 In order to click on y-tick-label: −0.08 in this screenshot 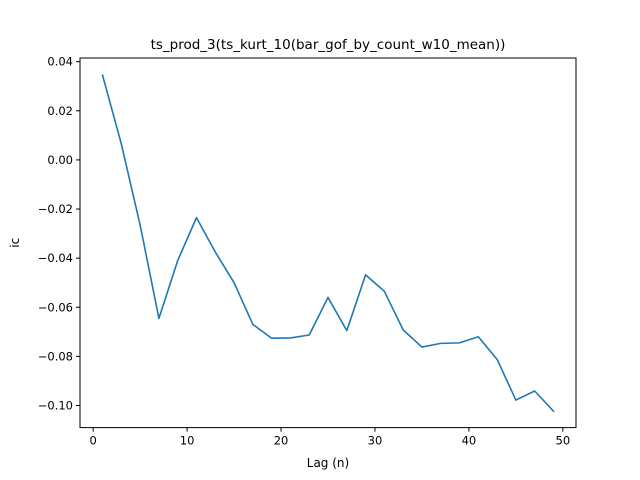, I will do `click(55, 356)`.